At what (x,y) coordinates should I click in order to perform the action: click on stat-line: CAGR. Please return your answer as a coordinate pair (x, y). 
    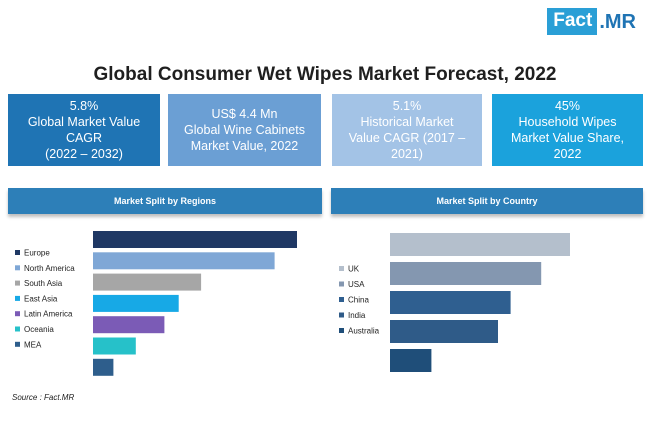
    Looking at the image, I should click on (84, 138).